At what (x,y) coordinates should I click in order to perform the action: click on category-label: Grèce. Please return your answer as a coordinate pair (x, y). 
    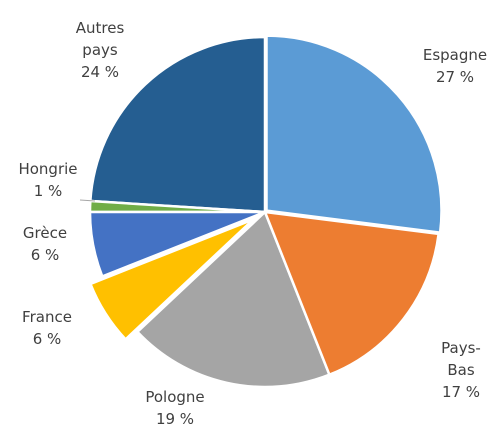
    Looking at the image, I should click on (45, 233).